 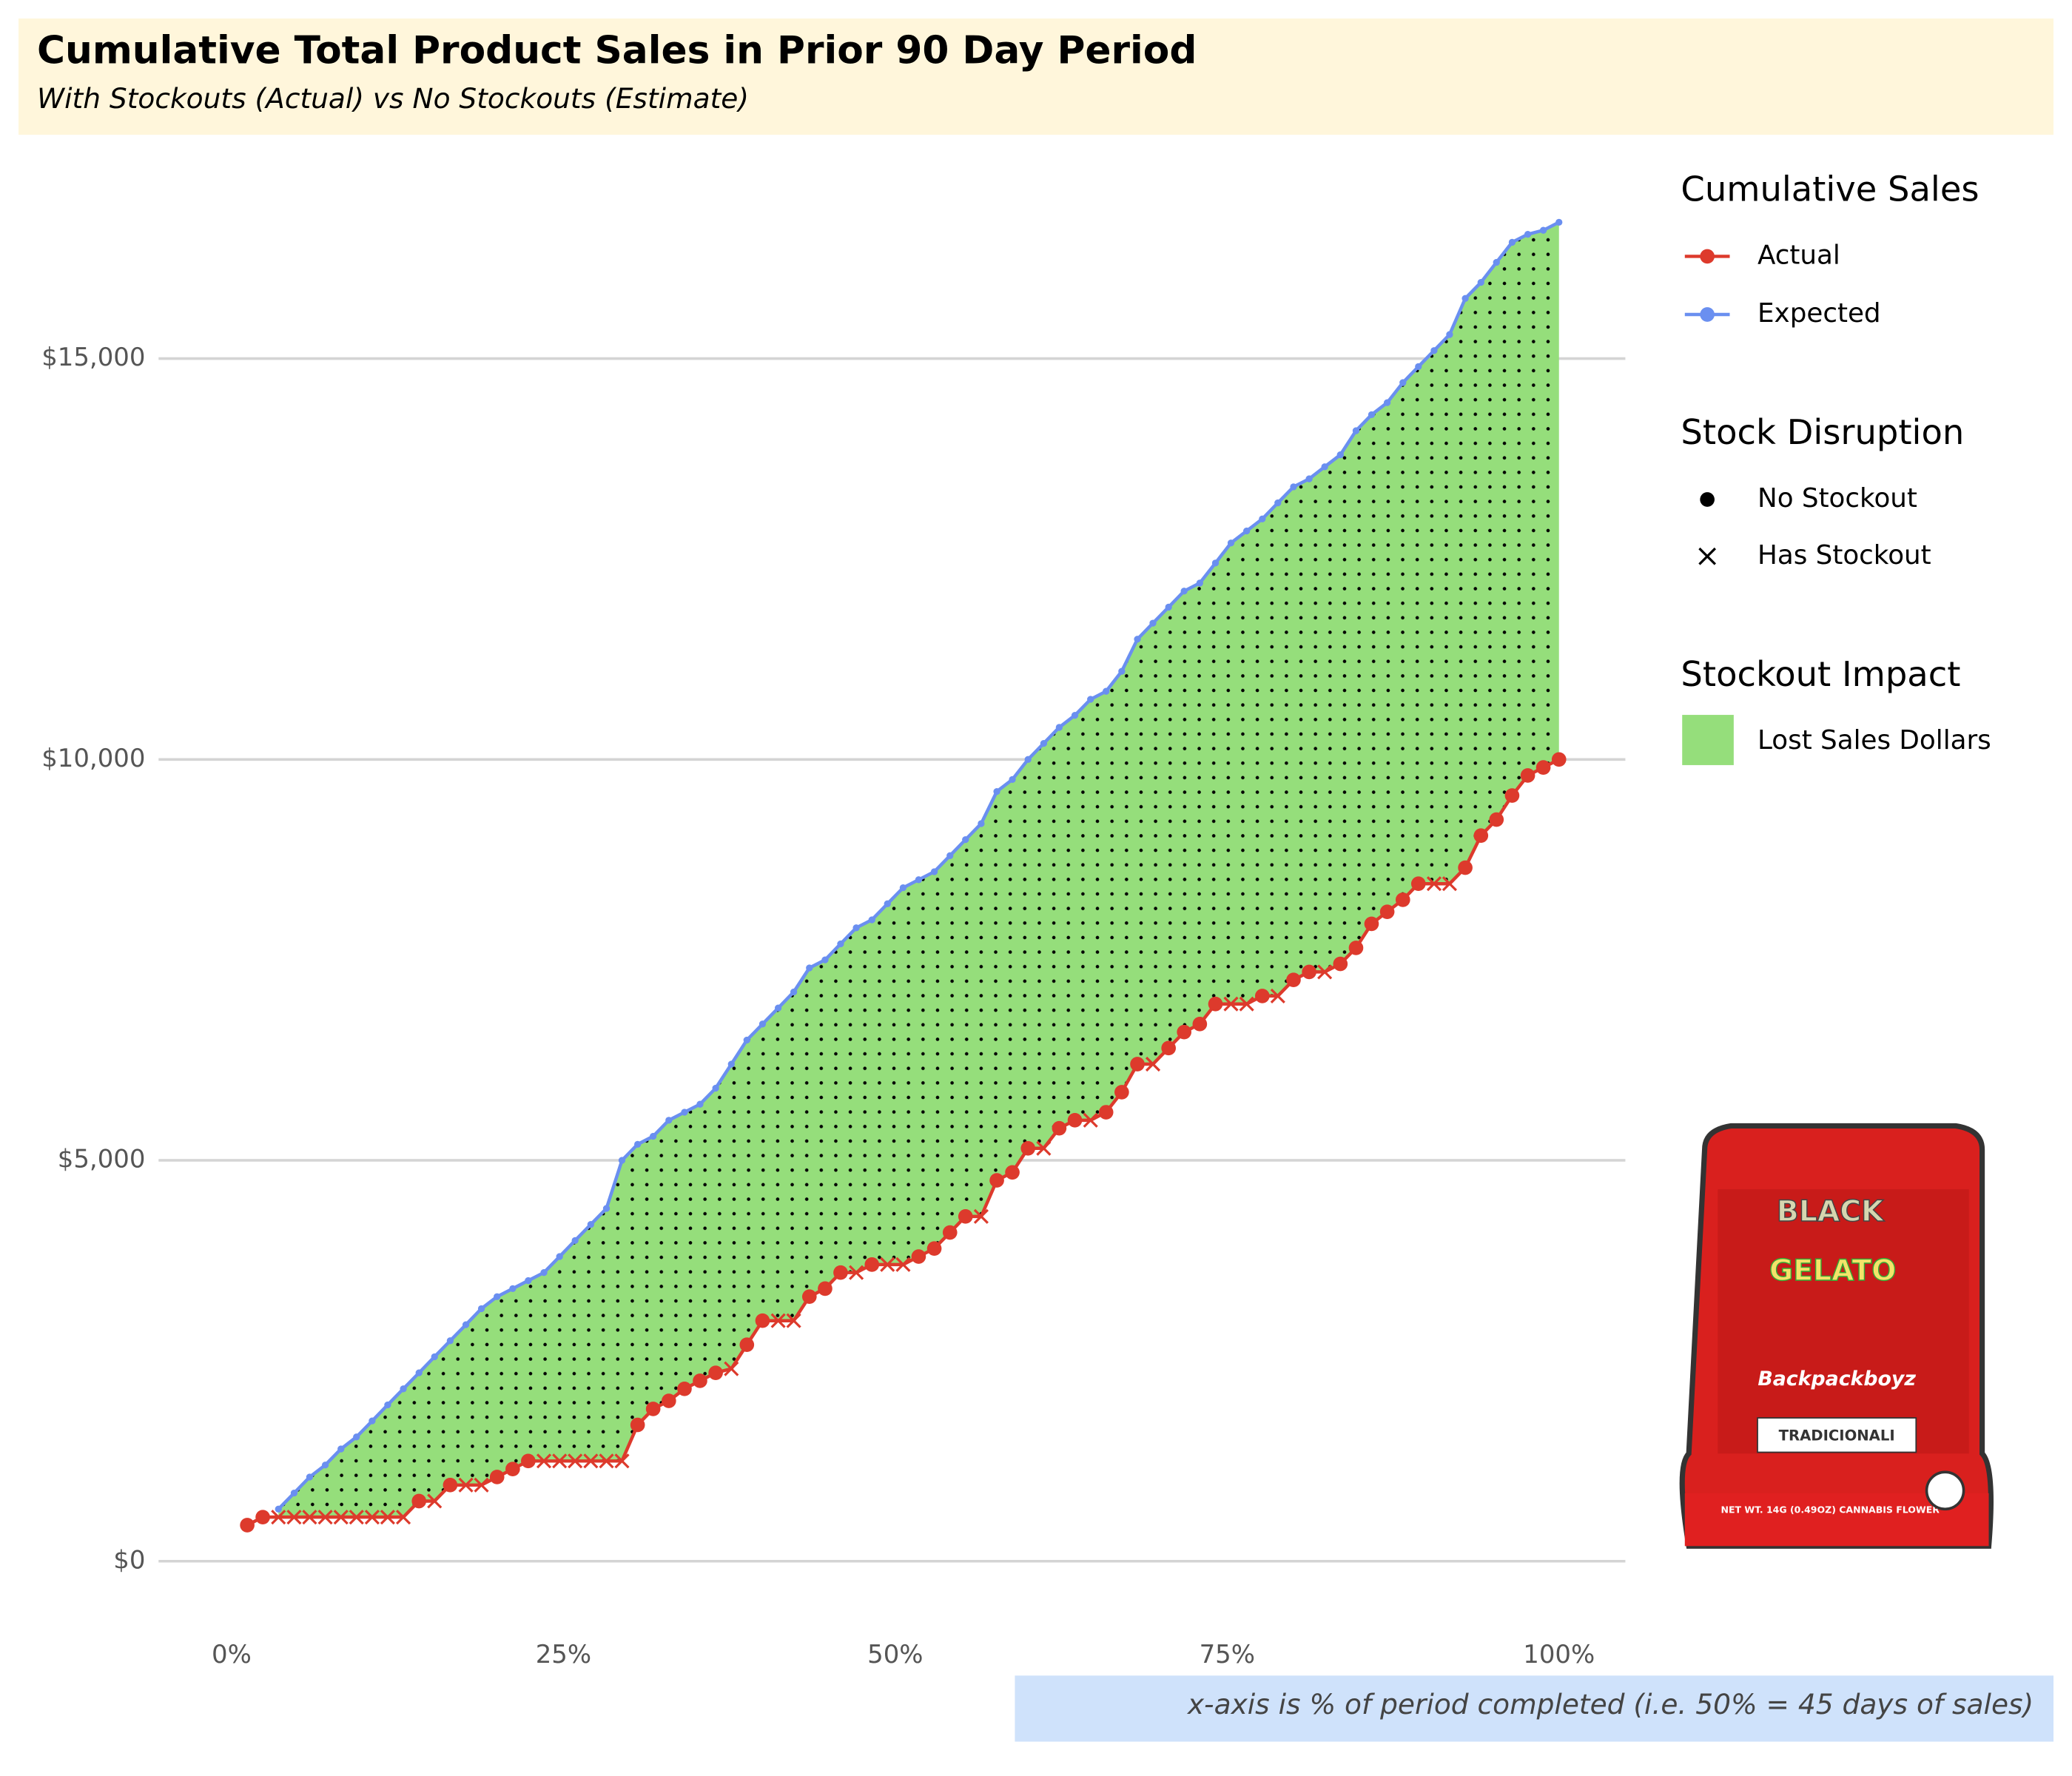 I want to click on x-tick-label: 0%, so click(x=232, y=1654).